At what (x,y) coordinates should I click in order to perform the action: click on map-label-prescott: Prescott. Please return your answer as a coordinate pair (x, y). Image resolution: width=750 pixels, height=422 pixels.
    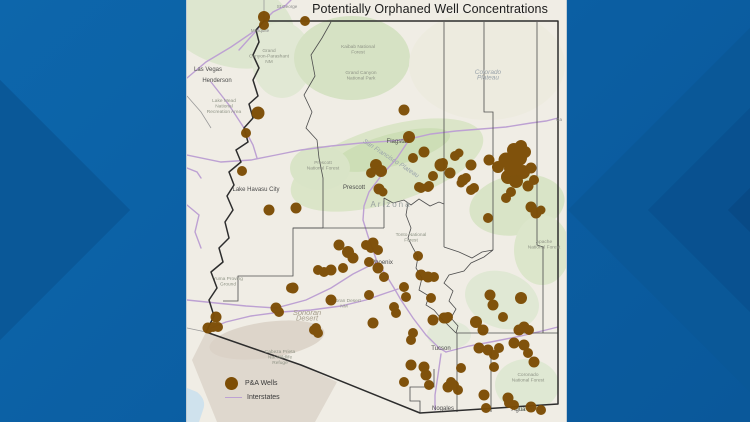
    Looking at the image, I should click on (354, 188).